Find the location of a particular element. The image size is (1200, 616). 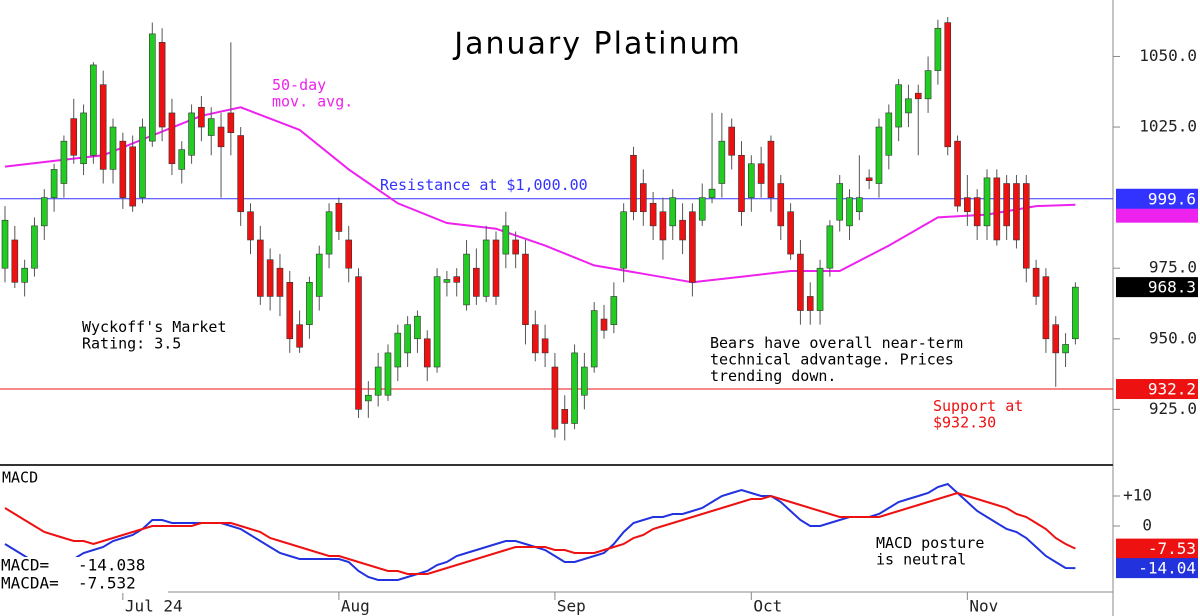

y-tick-label: 1050.0 is located at coordinates (1168, 55).